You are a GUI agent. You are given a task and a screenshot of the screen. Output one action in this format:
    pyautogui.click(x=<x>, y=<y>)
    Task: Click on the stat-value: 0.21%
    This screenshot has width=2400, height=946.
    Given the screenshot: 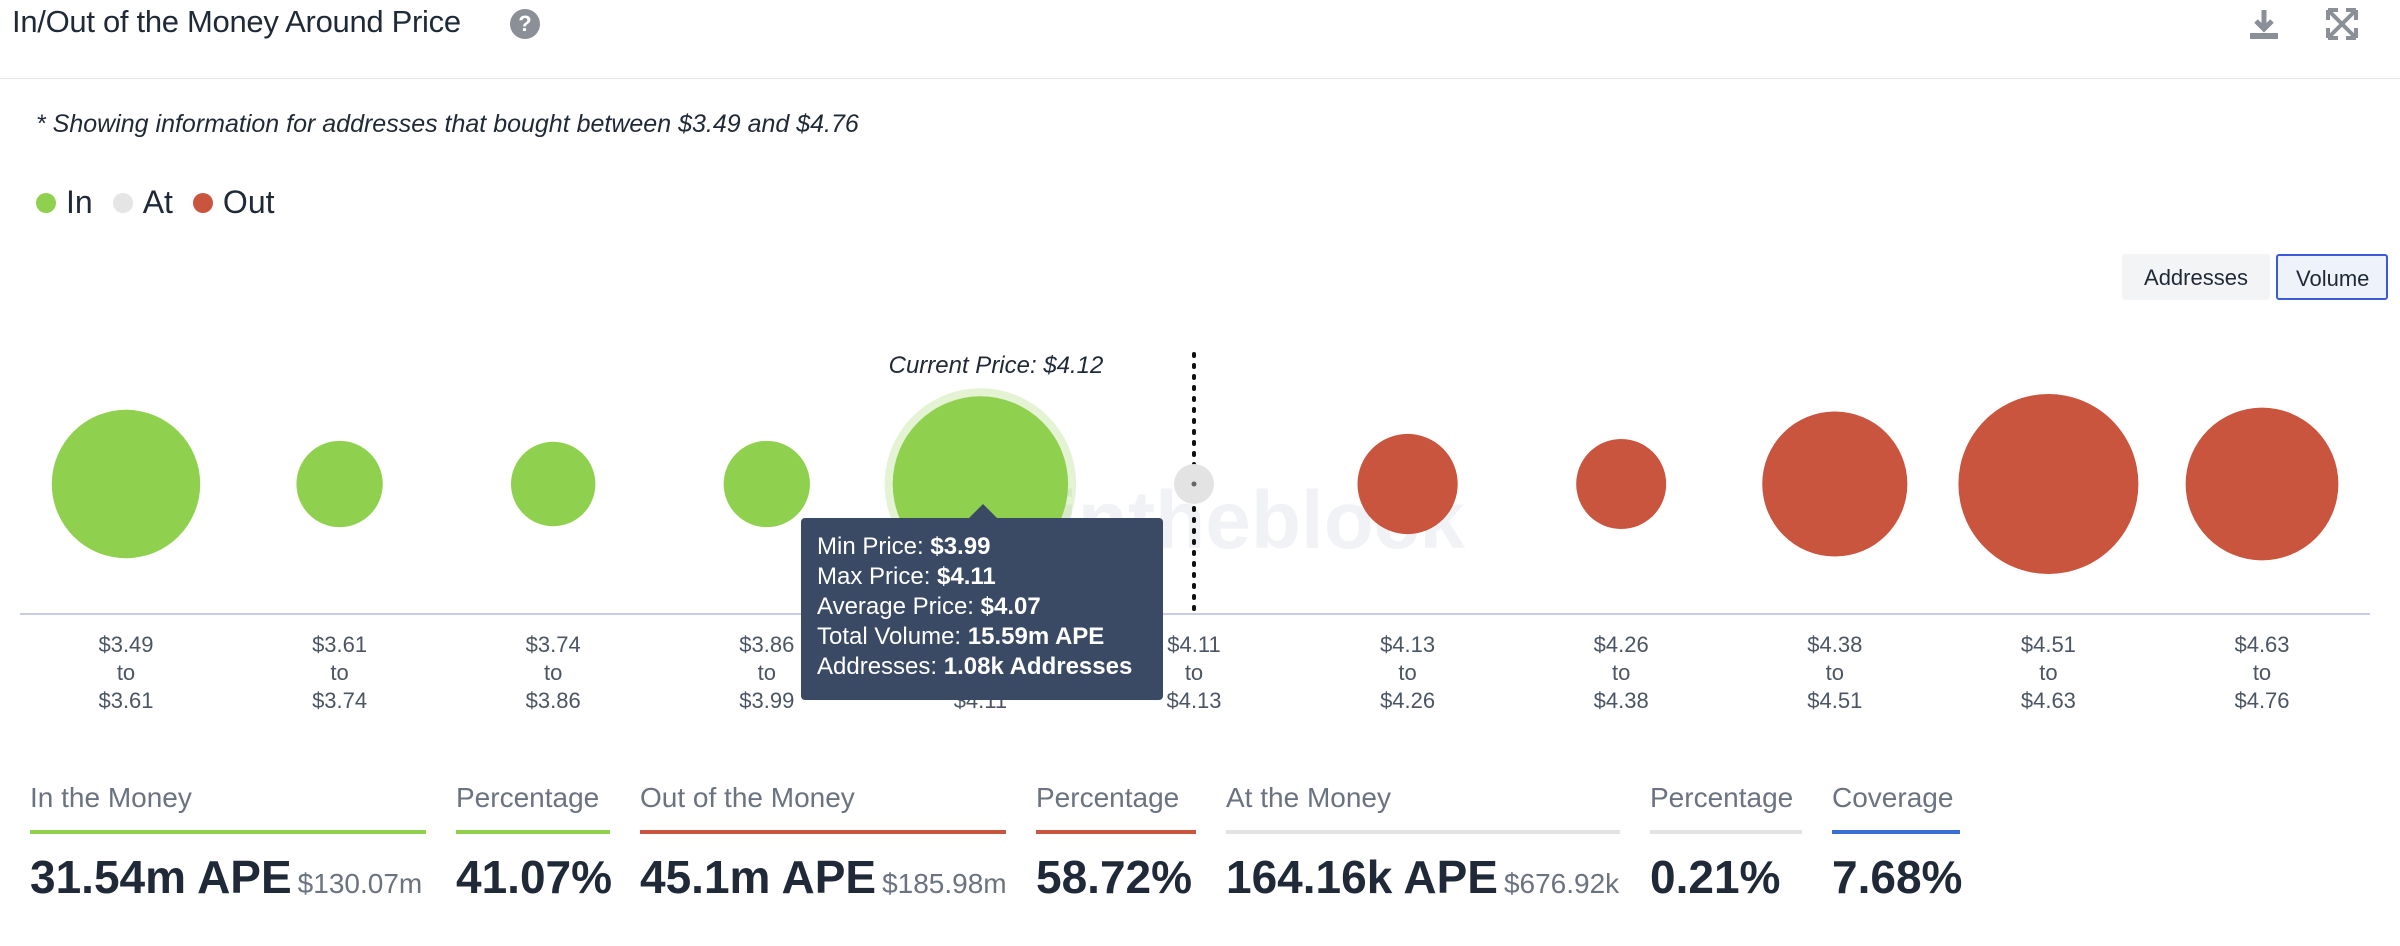 What is the action you would take?
    pyautogui.click(x=1715, y=877)
    